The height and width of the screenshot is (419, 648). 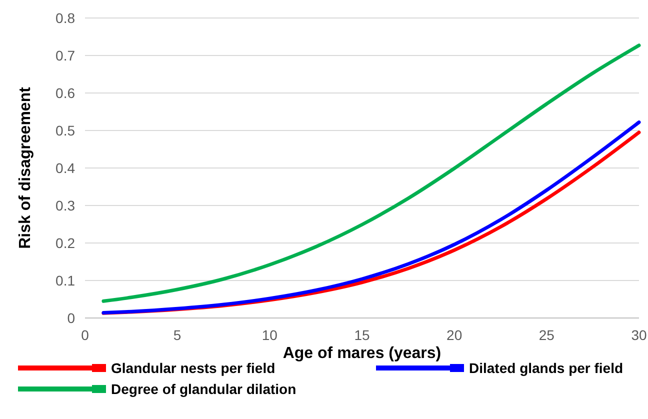 I want to click on x-tick-label: 15, so click(x=362, y=335).